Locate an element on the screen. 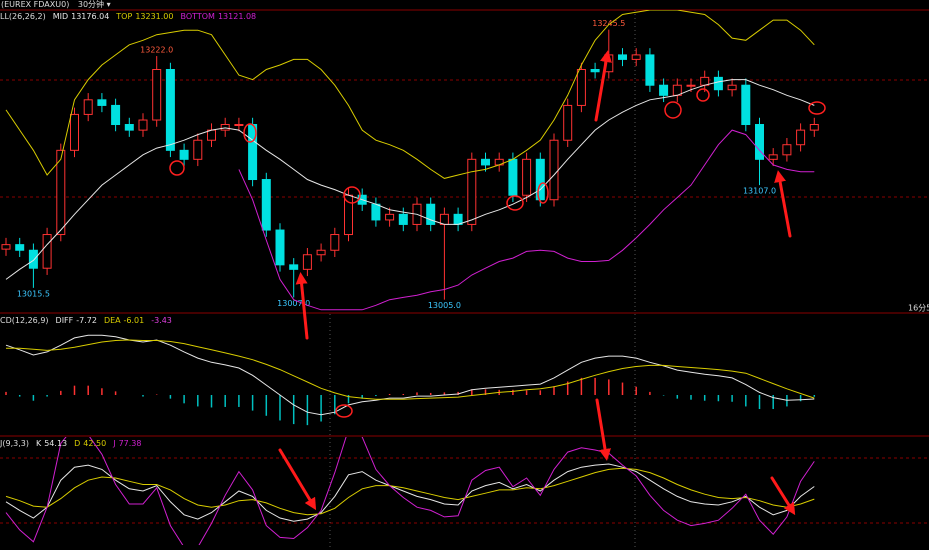  legend-name: J is located at coordinates (113, 443).